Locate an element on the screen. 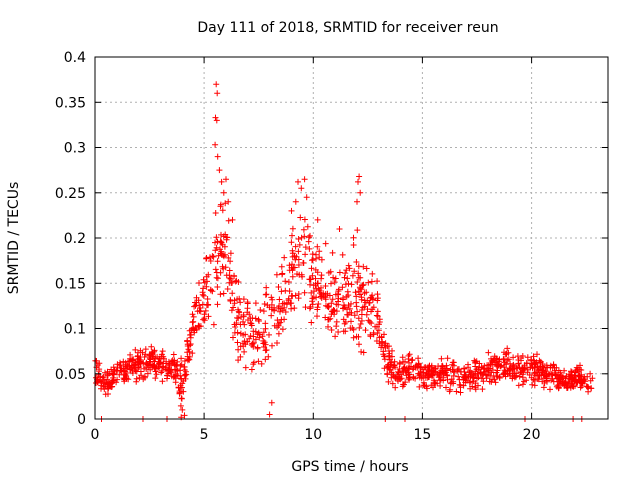  y-tick-label: 0.2 is located at coordinates (75, 239).